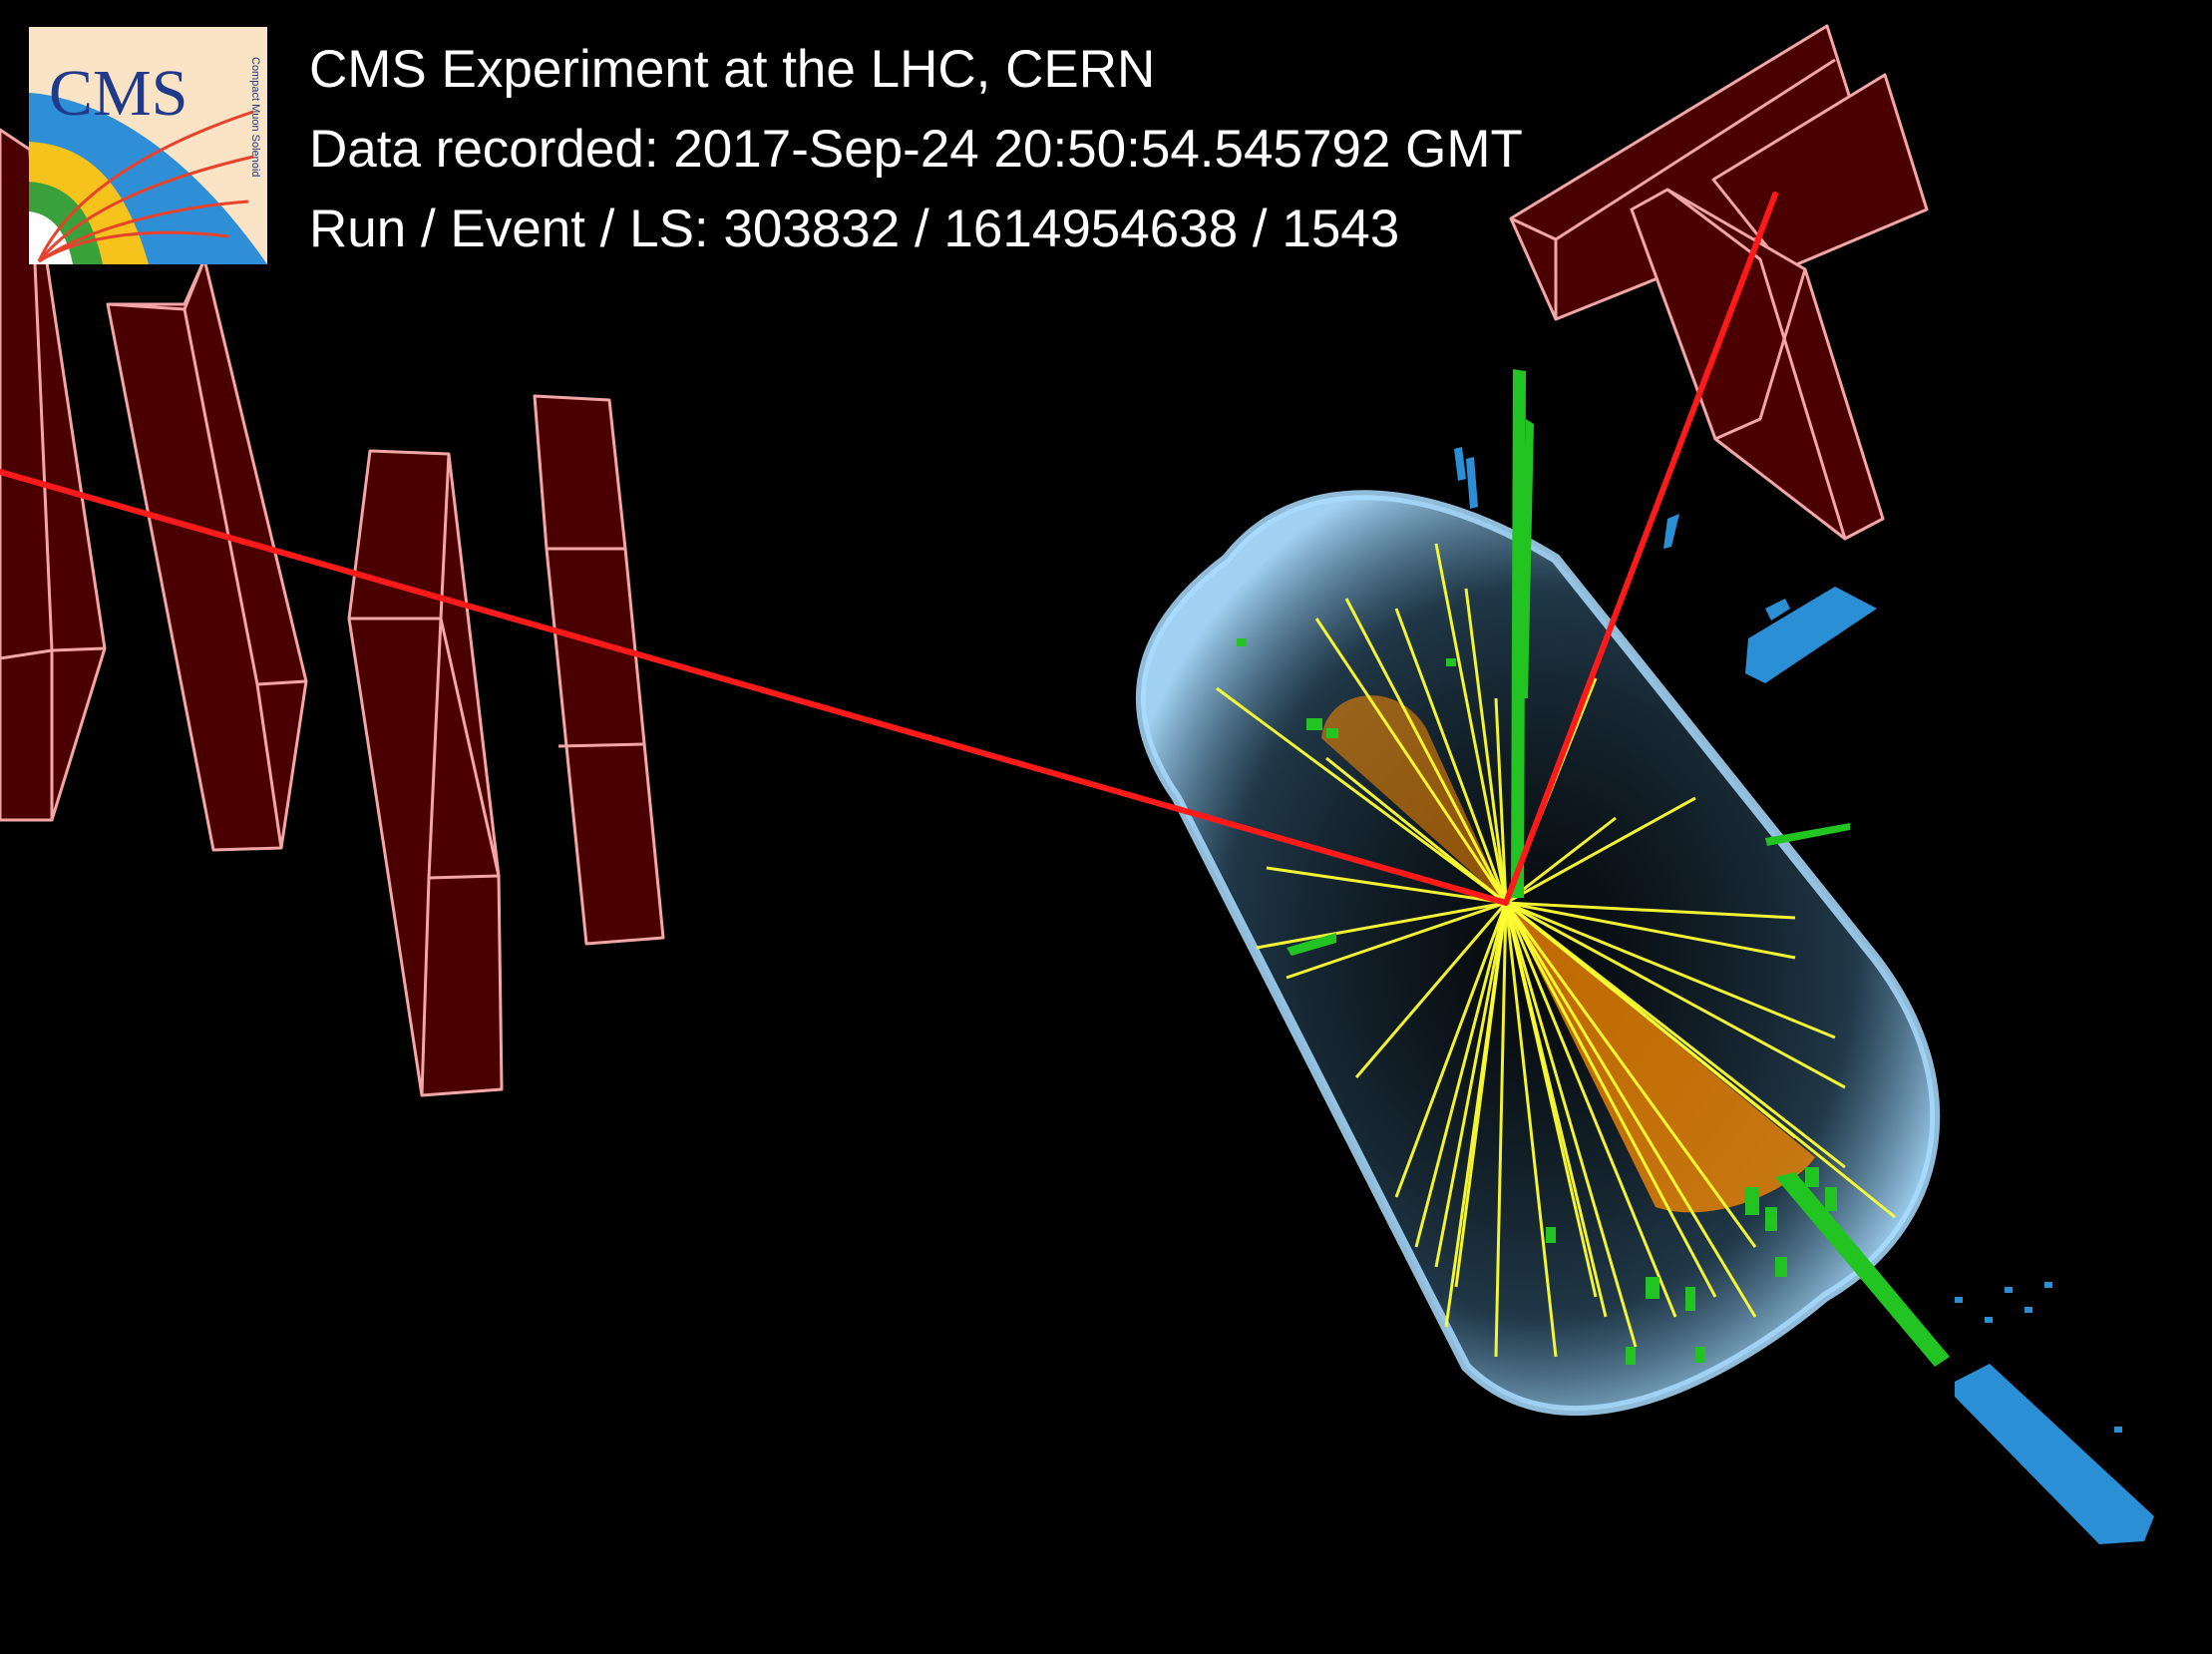  Describe the element at coordinates (1719, 282) in the screenshot. I see `muon-chambers-right` at that location.